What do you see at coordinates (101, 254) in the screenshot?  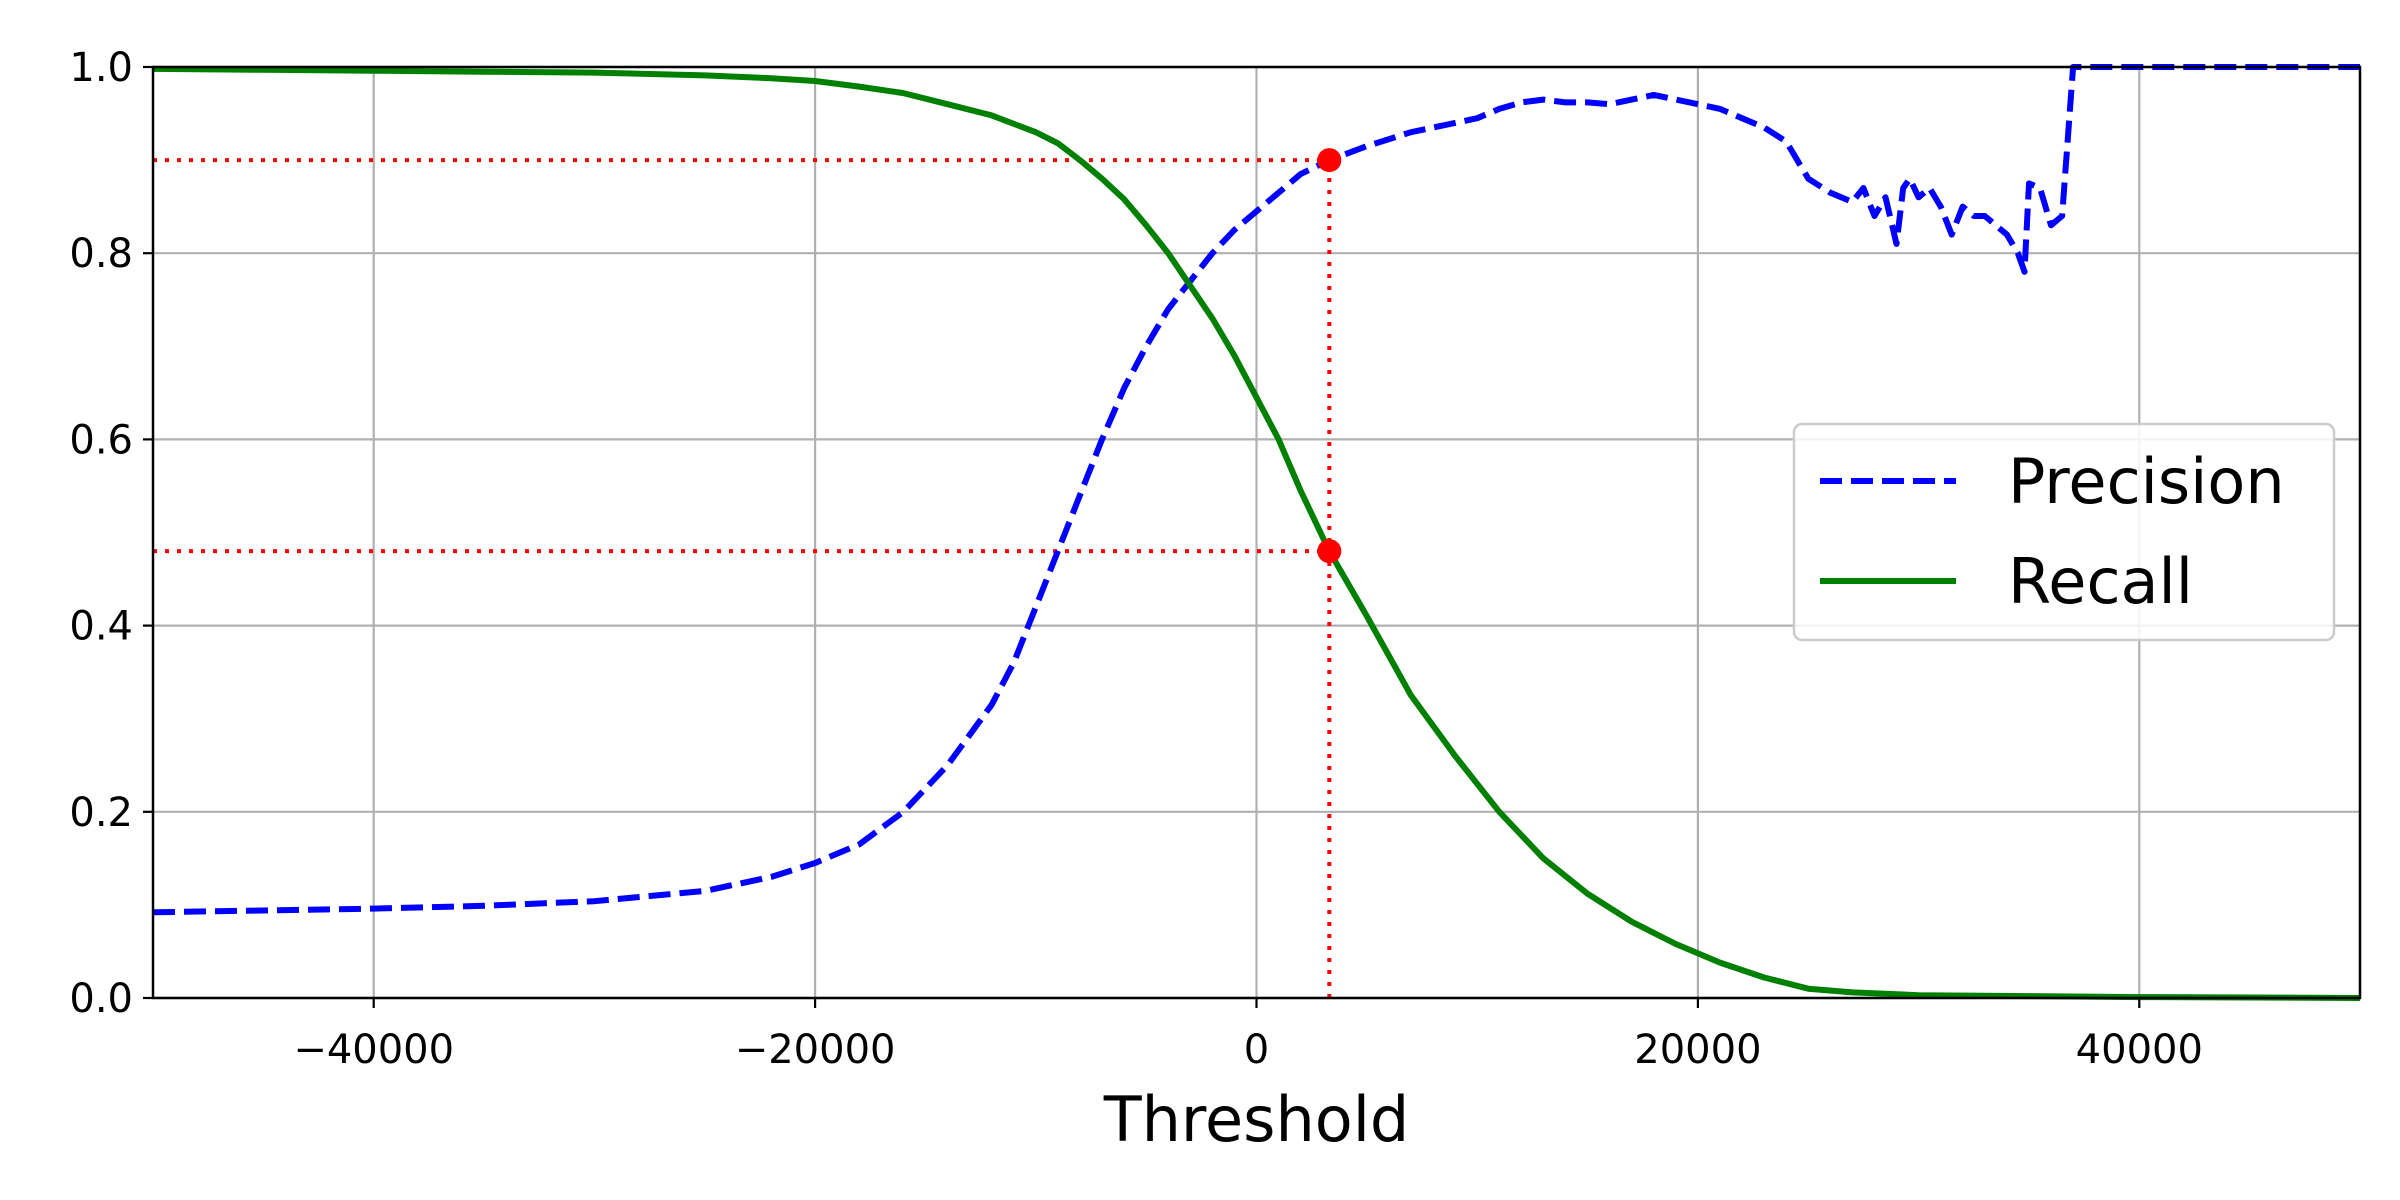 I see `y-tick-label: 0.8` at bounding box center [101, 254].